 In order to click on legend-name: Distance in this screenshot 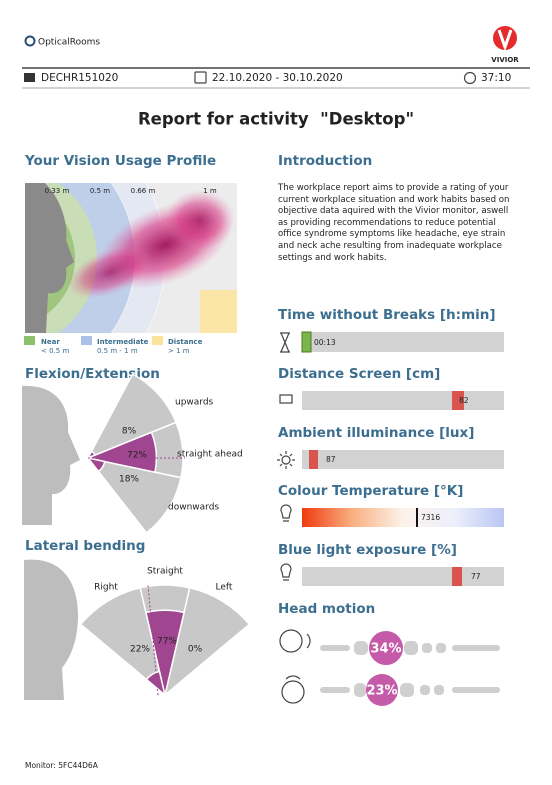, I will do `click(185, 342)`.